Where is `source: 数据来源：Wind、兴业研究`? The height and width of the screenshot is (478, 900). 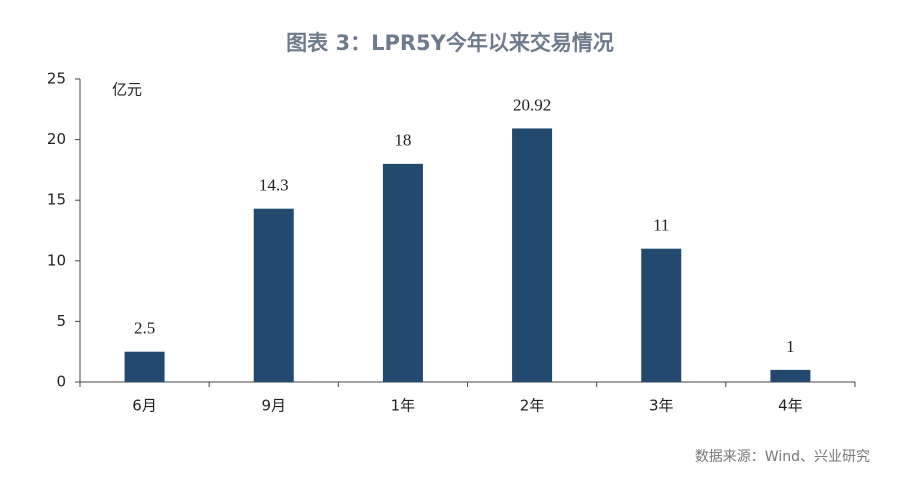 source: 数据来源：Wind、兴业研究 is located at coordinates (782, 457).